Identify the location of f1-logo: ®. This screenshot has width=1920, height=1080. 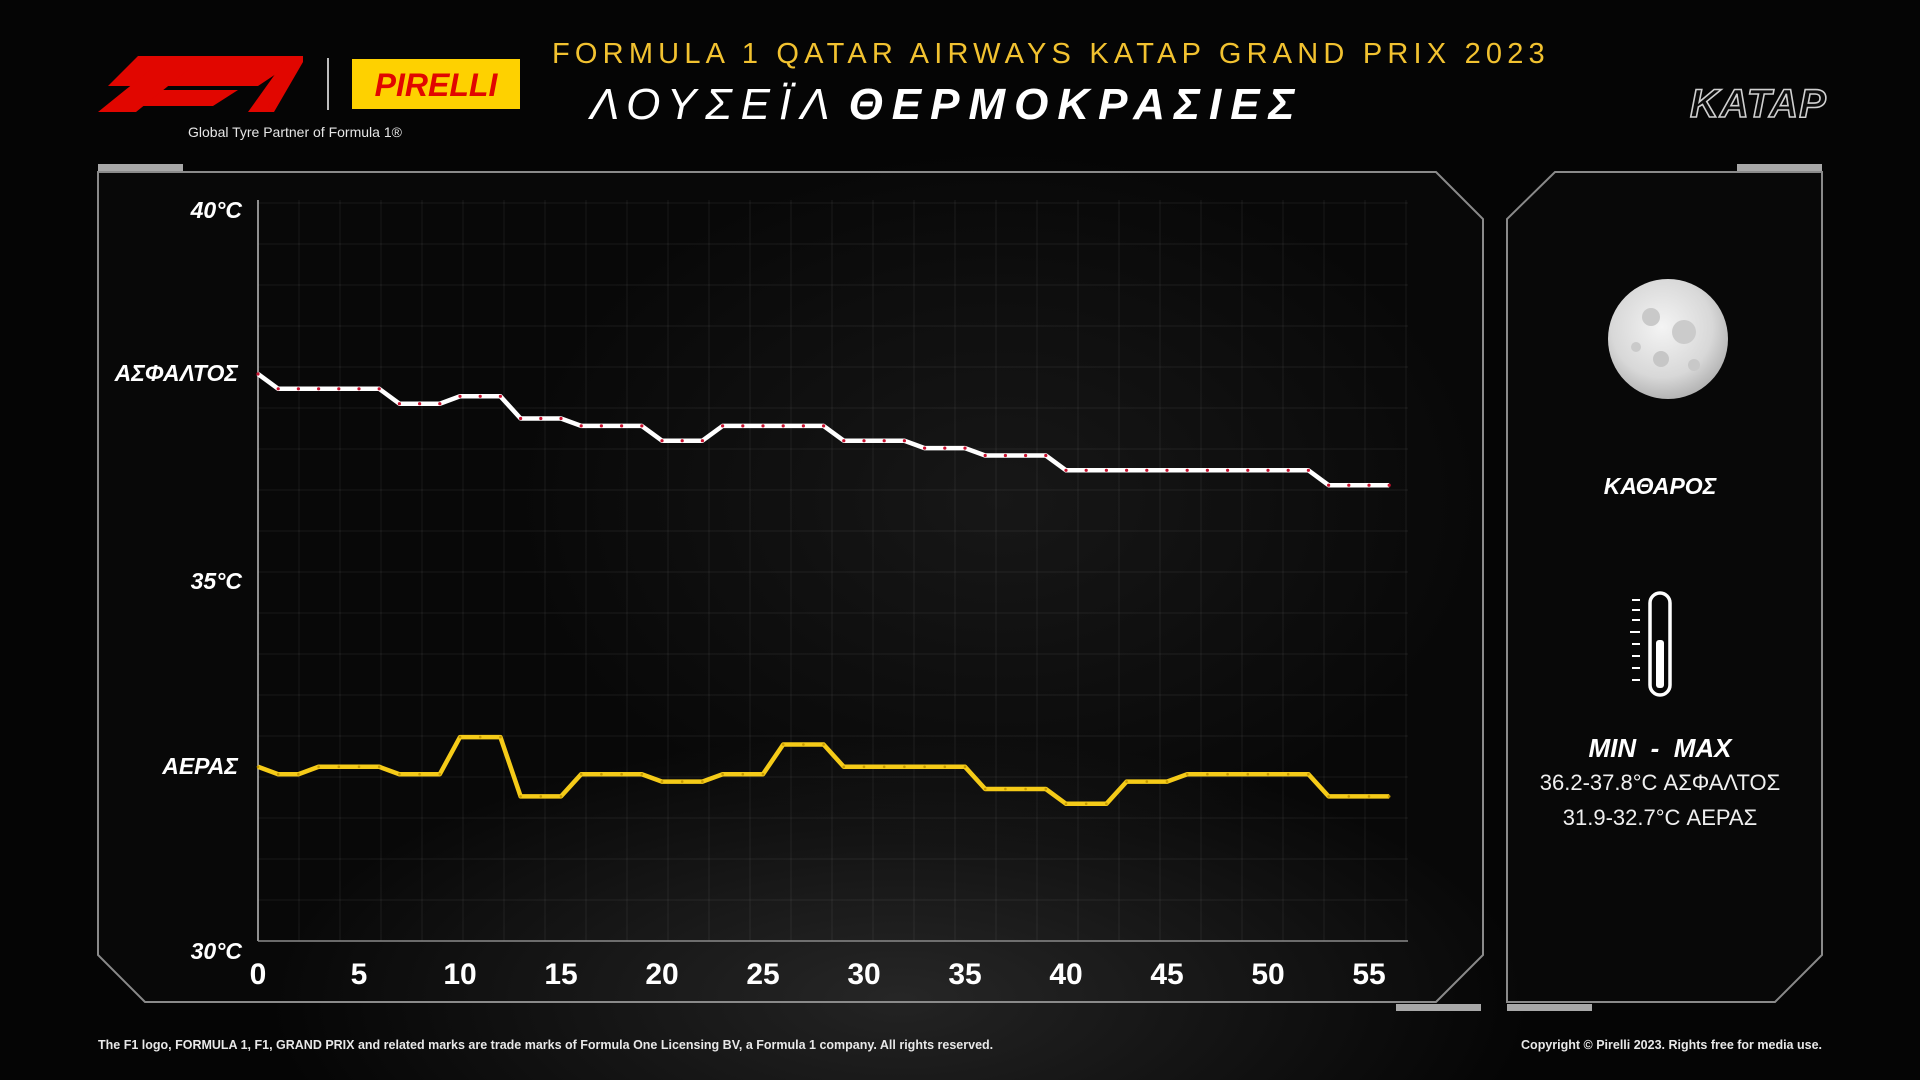
(200, 84).